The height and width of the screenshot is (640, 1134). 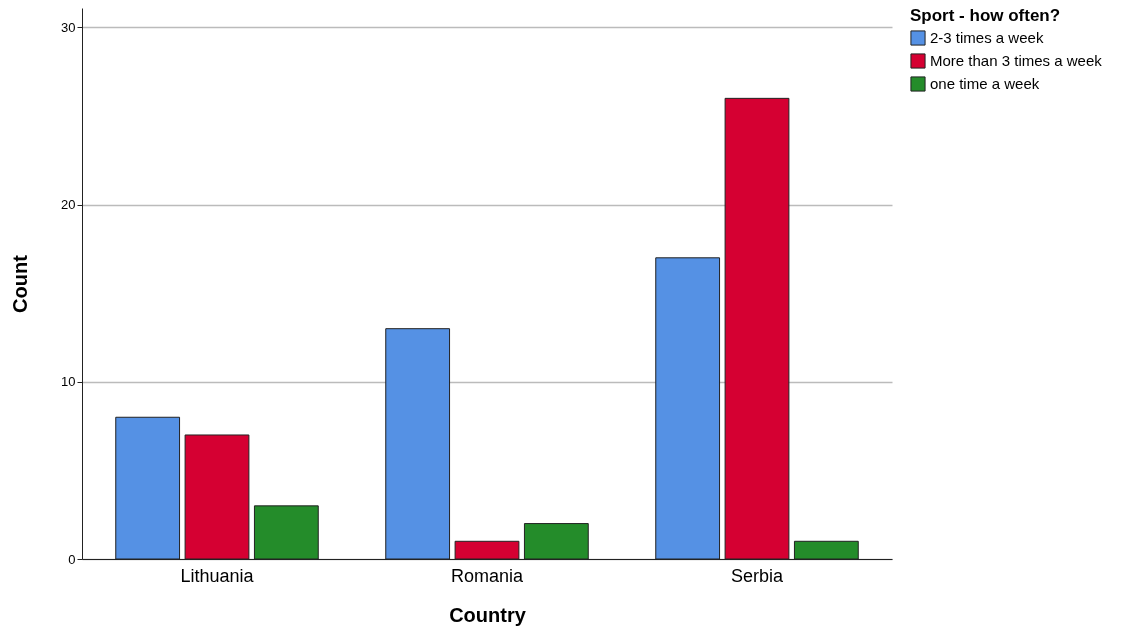 I want to click on y-tick-label: 0, so click(x=72, y=559).